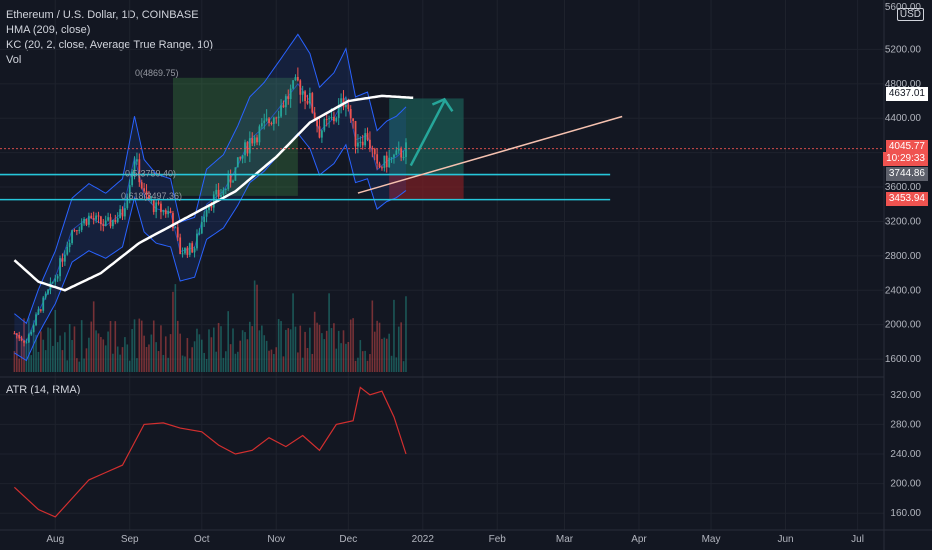 The image size is (932, 550). I want to click on symbol-title: Ethereum / U.S. Dollar, 1D, COINBASE, so click(102, 15).